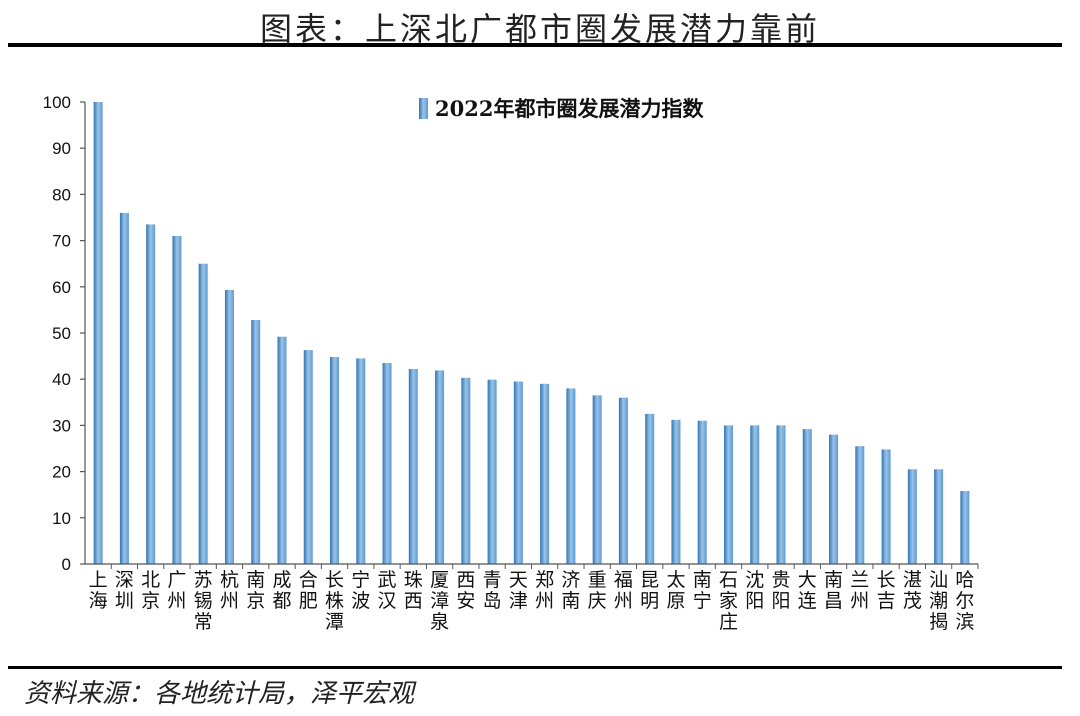 The width and height of the screenshot is (1080, 716). I want to click on top-divider, so click(535, 45).